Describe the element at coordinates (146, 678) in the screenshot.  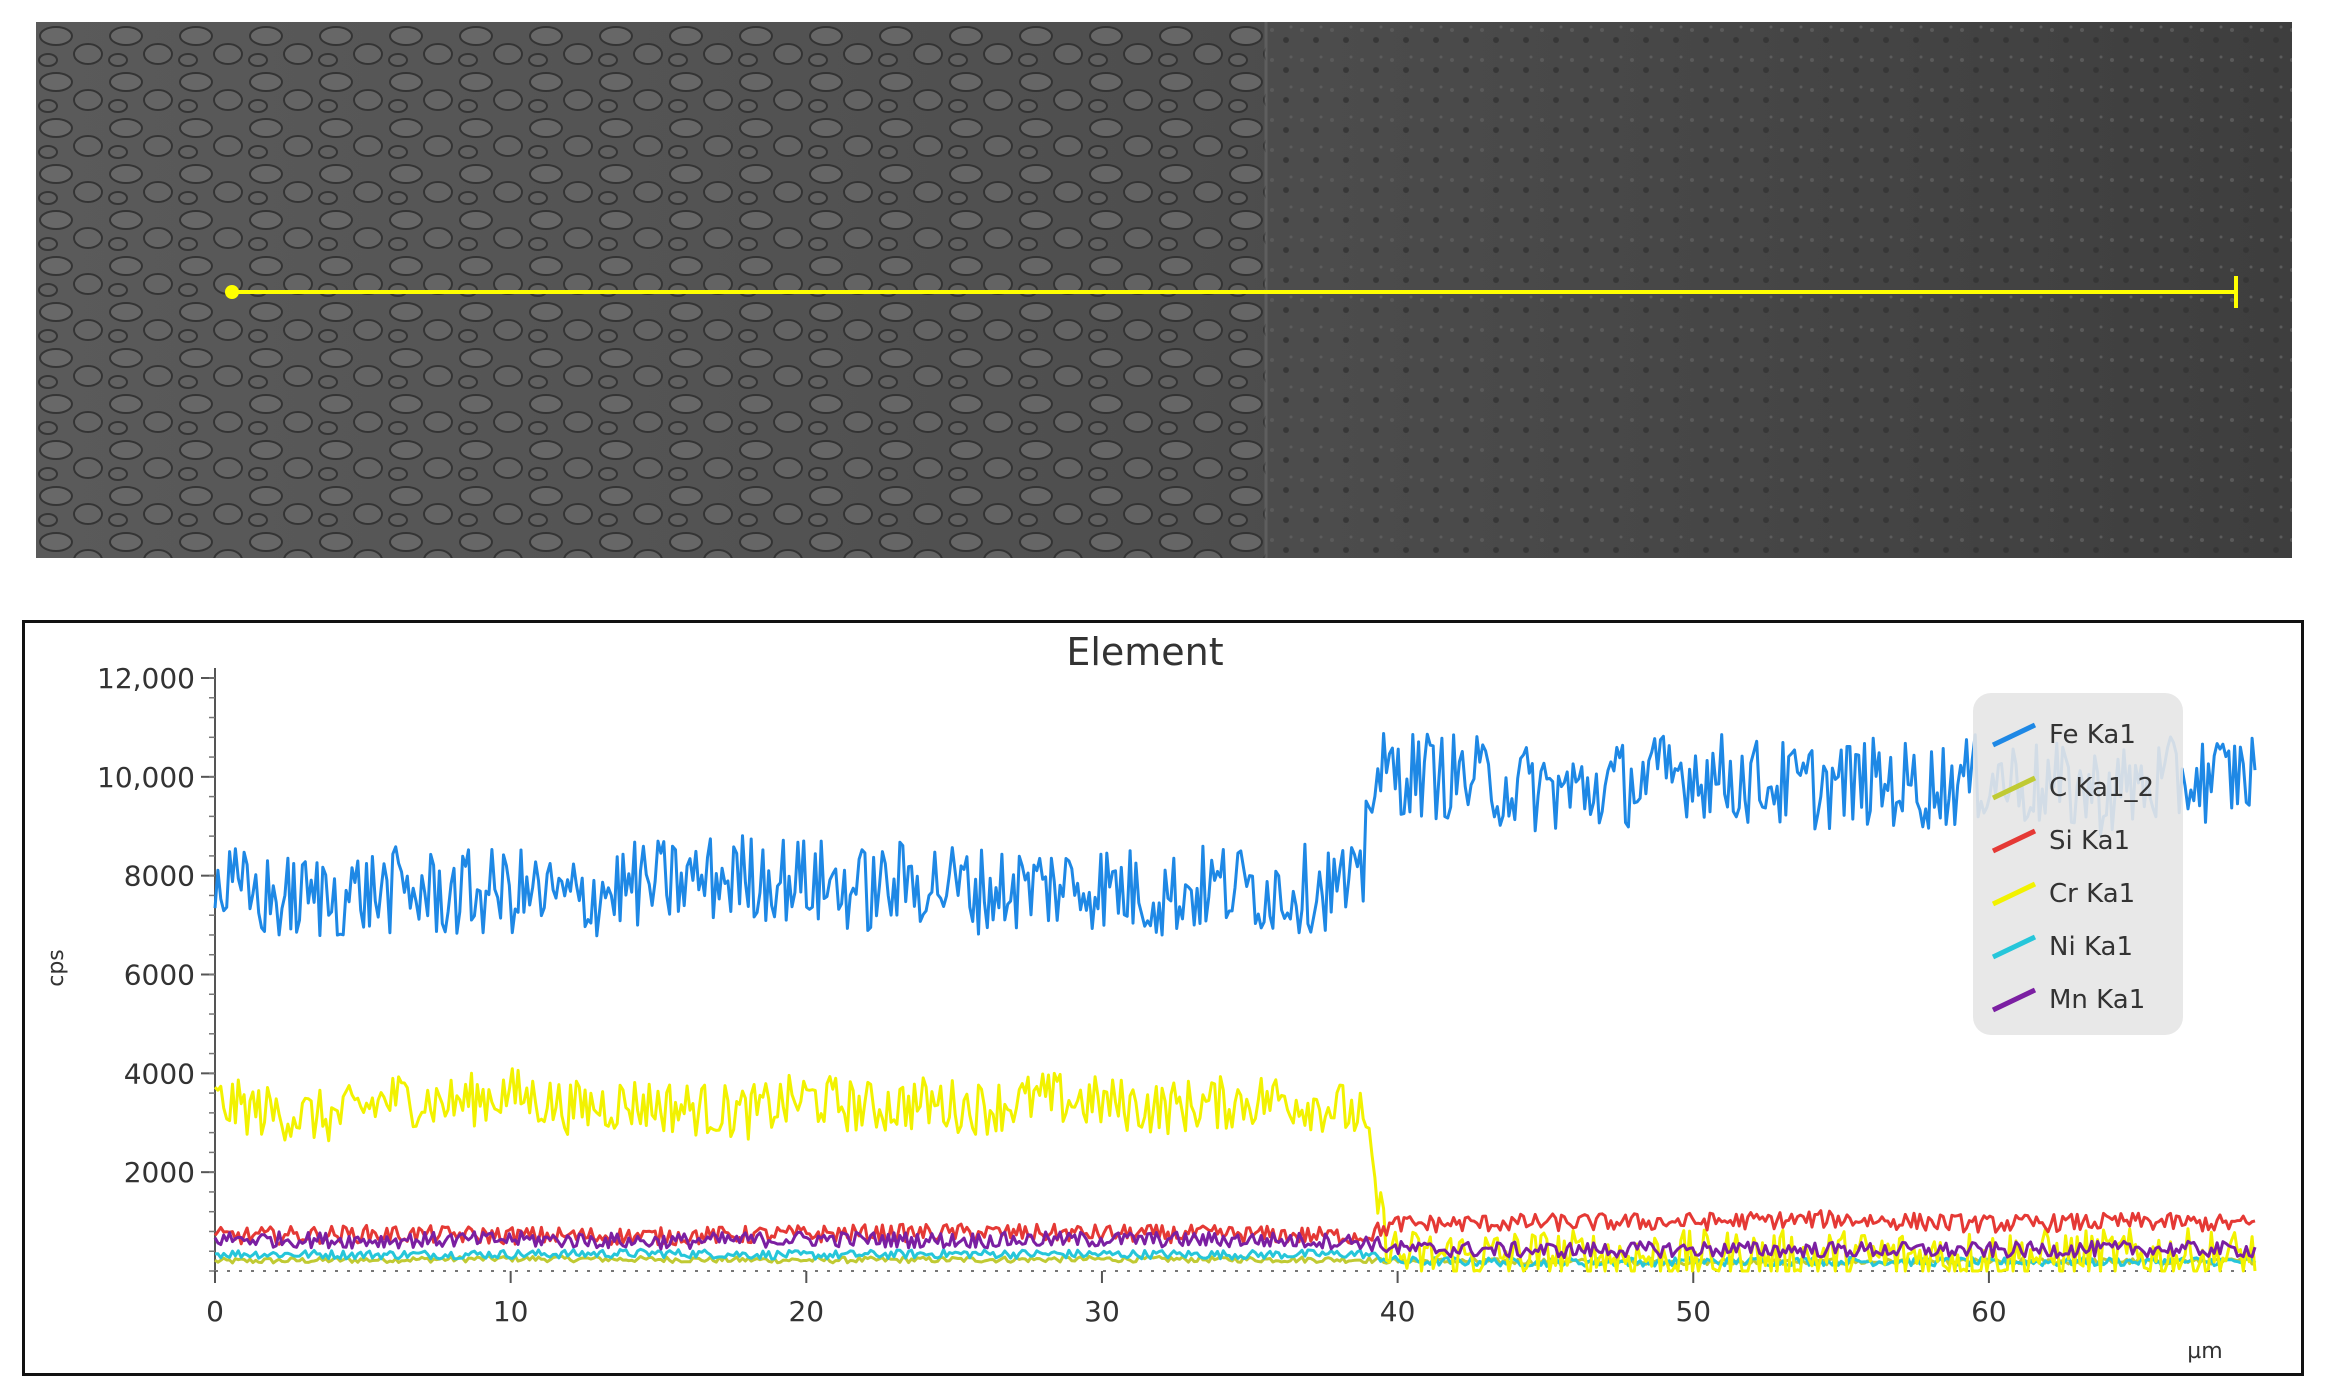
I see `y-tick-label: 12,000` at that location.